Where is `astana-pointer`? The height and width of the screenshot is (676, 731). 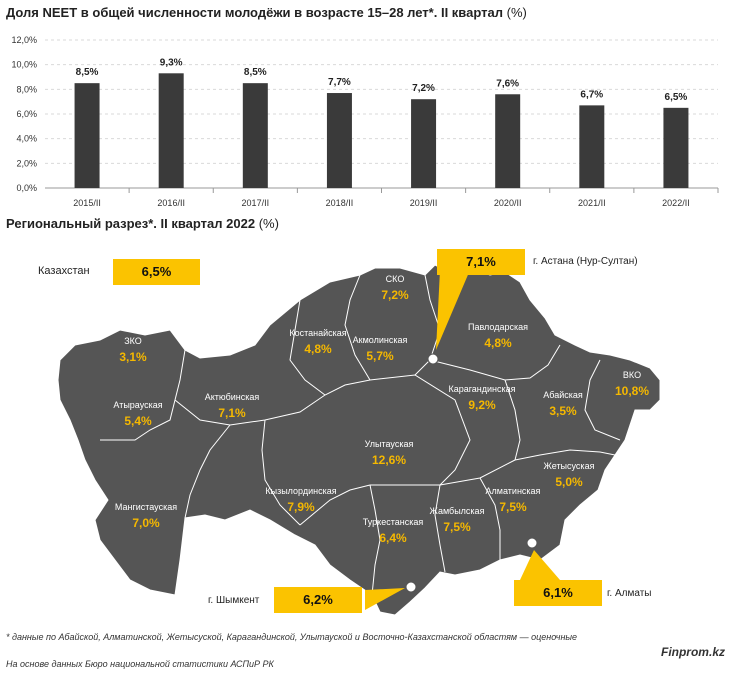 astana-pointer is located at coordinates (453, 310).